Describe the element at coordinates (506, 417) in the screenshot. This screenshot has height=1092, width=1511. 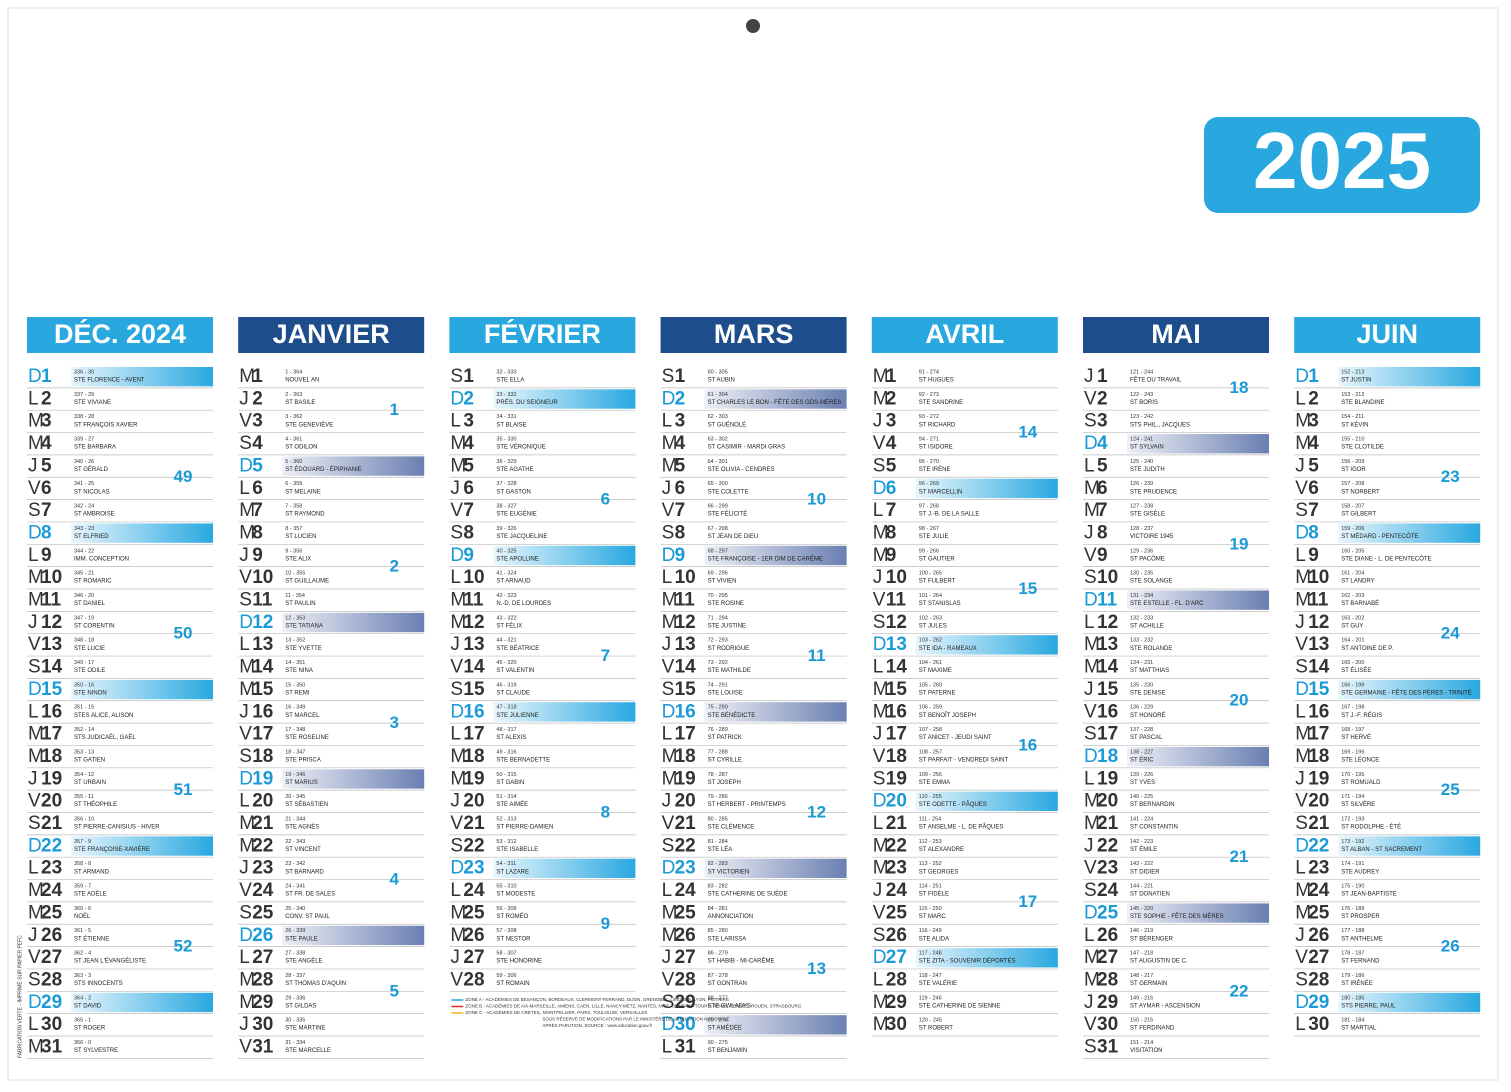
I see `day-count: 34 - 331` at that location.